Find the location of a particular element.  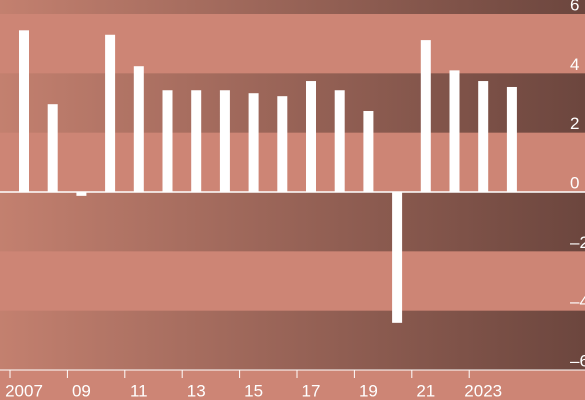

x-tick-label: 2023 is located at coordinates (483, 390).